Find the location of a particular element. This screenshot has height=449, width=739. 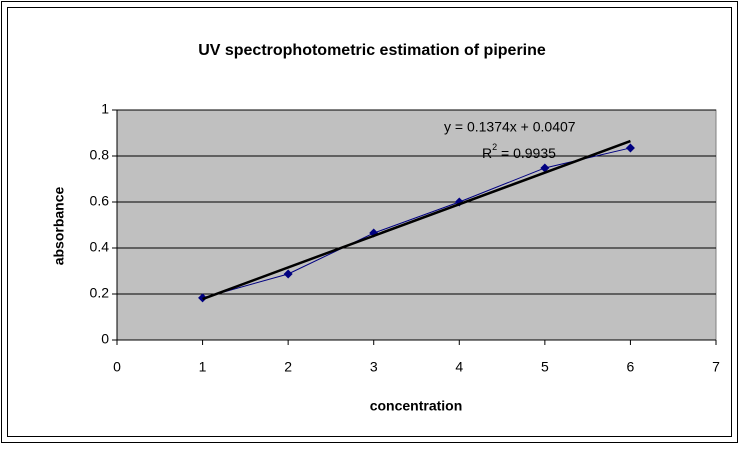

x-tick-label: 7 is located at coordinates (716, 367).